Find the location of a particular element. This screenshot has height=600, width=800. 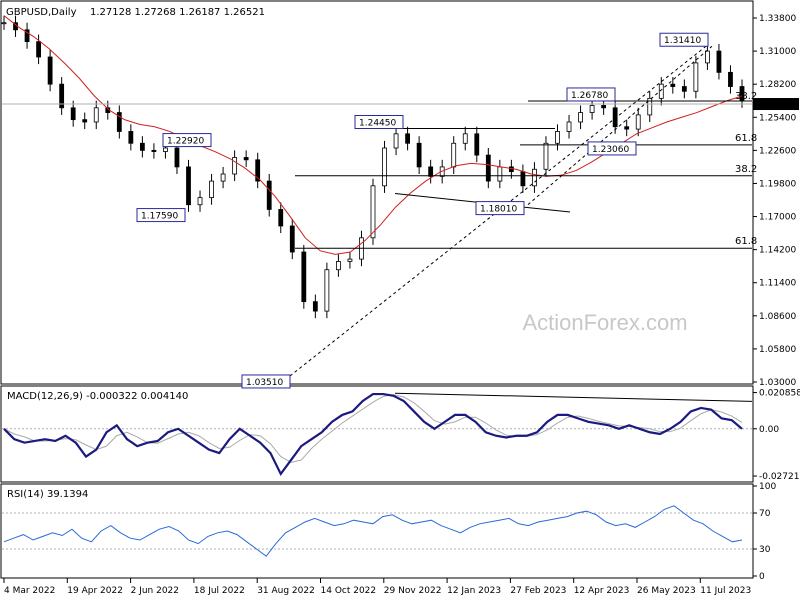

level-label-text: 1.18010 is located at coordinates (498, 210).